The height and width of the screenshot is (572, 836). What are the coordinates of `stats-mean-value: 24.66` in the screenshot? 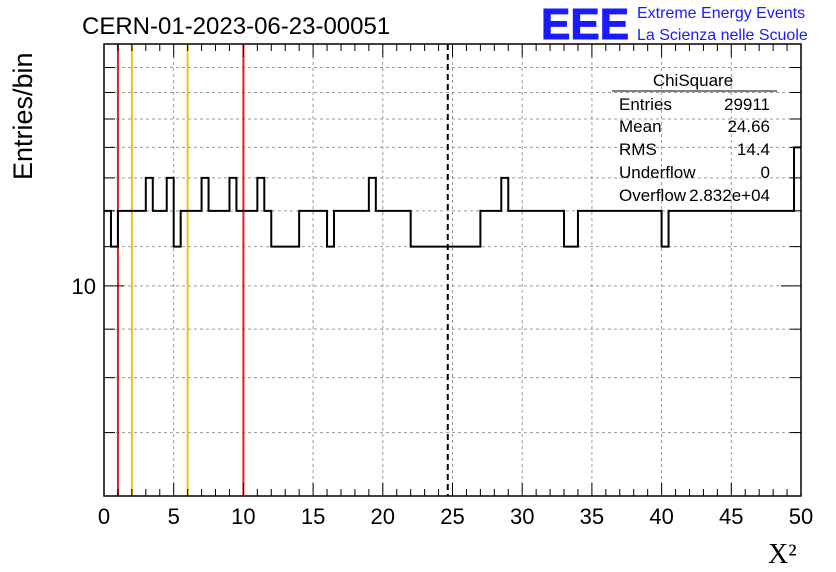 It's located at (748, 126).